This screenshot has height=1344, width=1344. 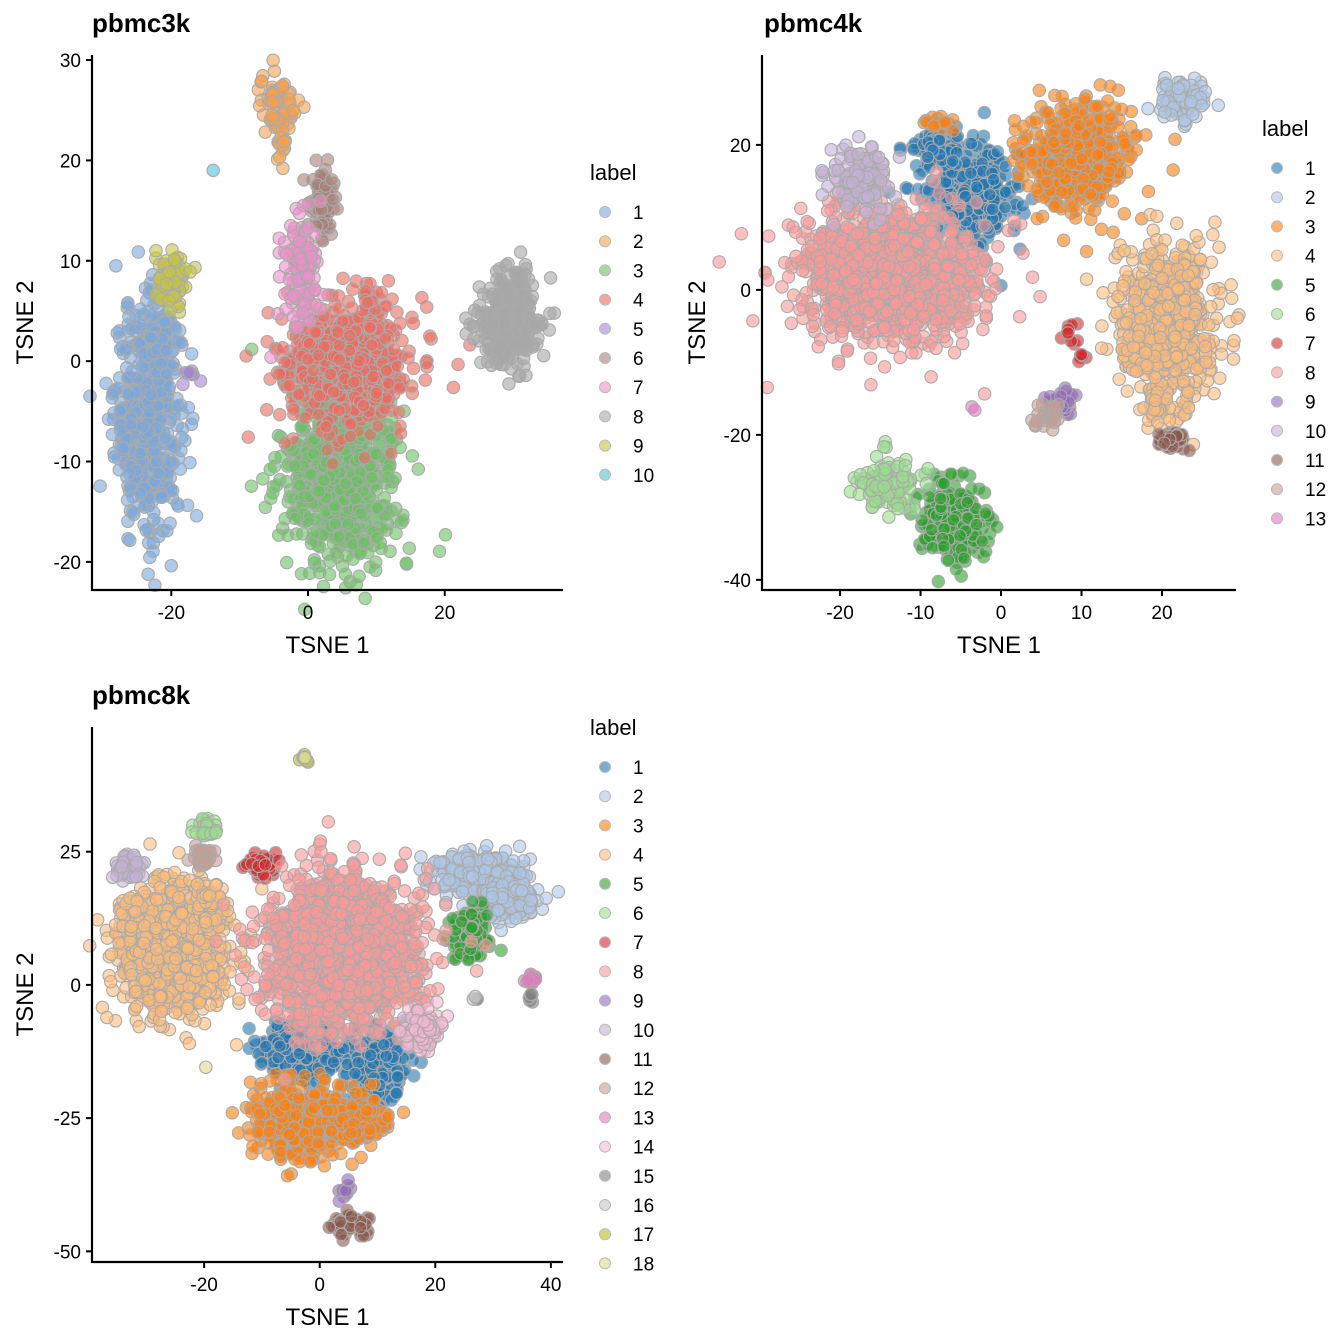 I want to click on legend-item: 9, so click(x=621, y=447).